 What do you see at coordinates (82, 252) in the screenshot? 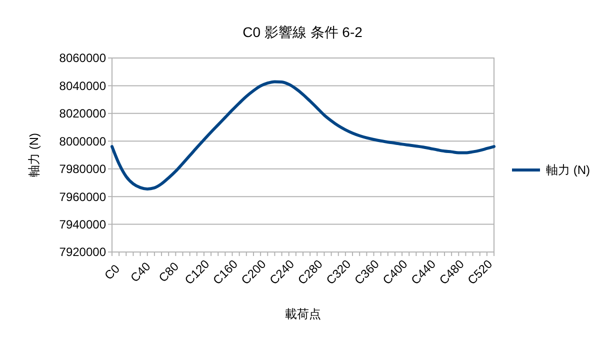
I see `y-tick-label: 7920000` at bounding box center [82, 252].